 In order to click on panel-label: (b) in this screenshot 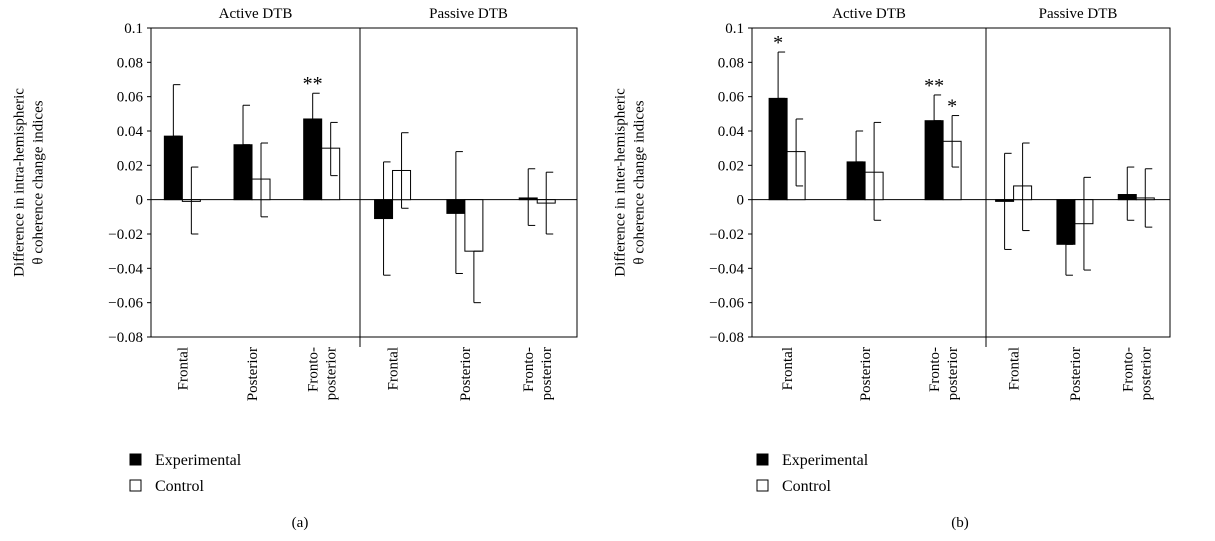, I will do `click(960, 523)`.